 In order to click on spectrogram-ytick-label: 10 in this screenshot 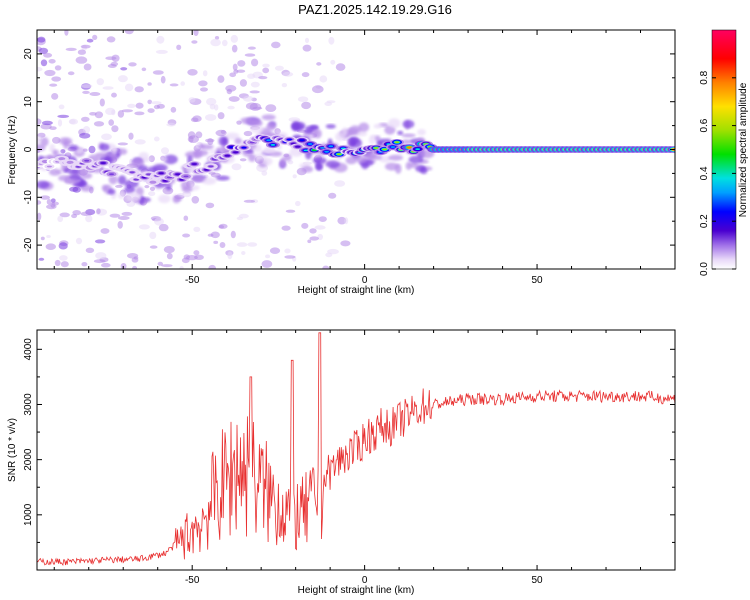, I will do `click(28, 102)`.